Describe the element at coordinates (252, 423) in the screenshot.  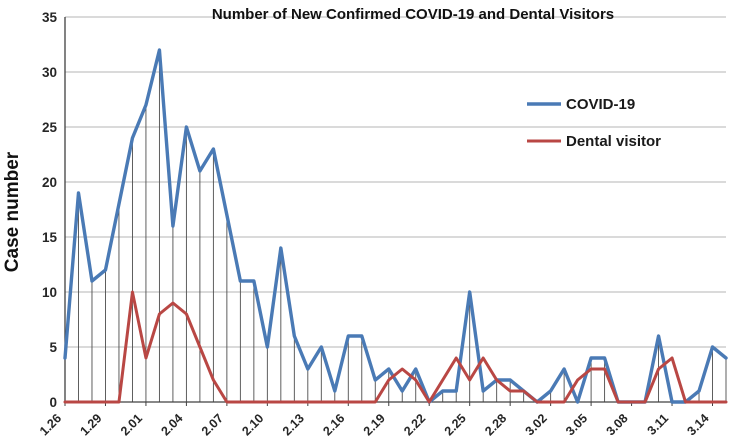
I see `x-tick-label-2.10: 2.10` at that location.